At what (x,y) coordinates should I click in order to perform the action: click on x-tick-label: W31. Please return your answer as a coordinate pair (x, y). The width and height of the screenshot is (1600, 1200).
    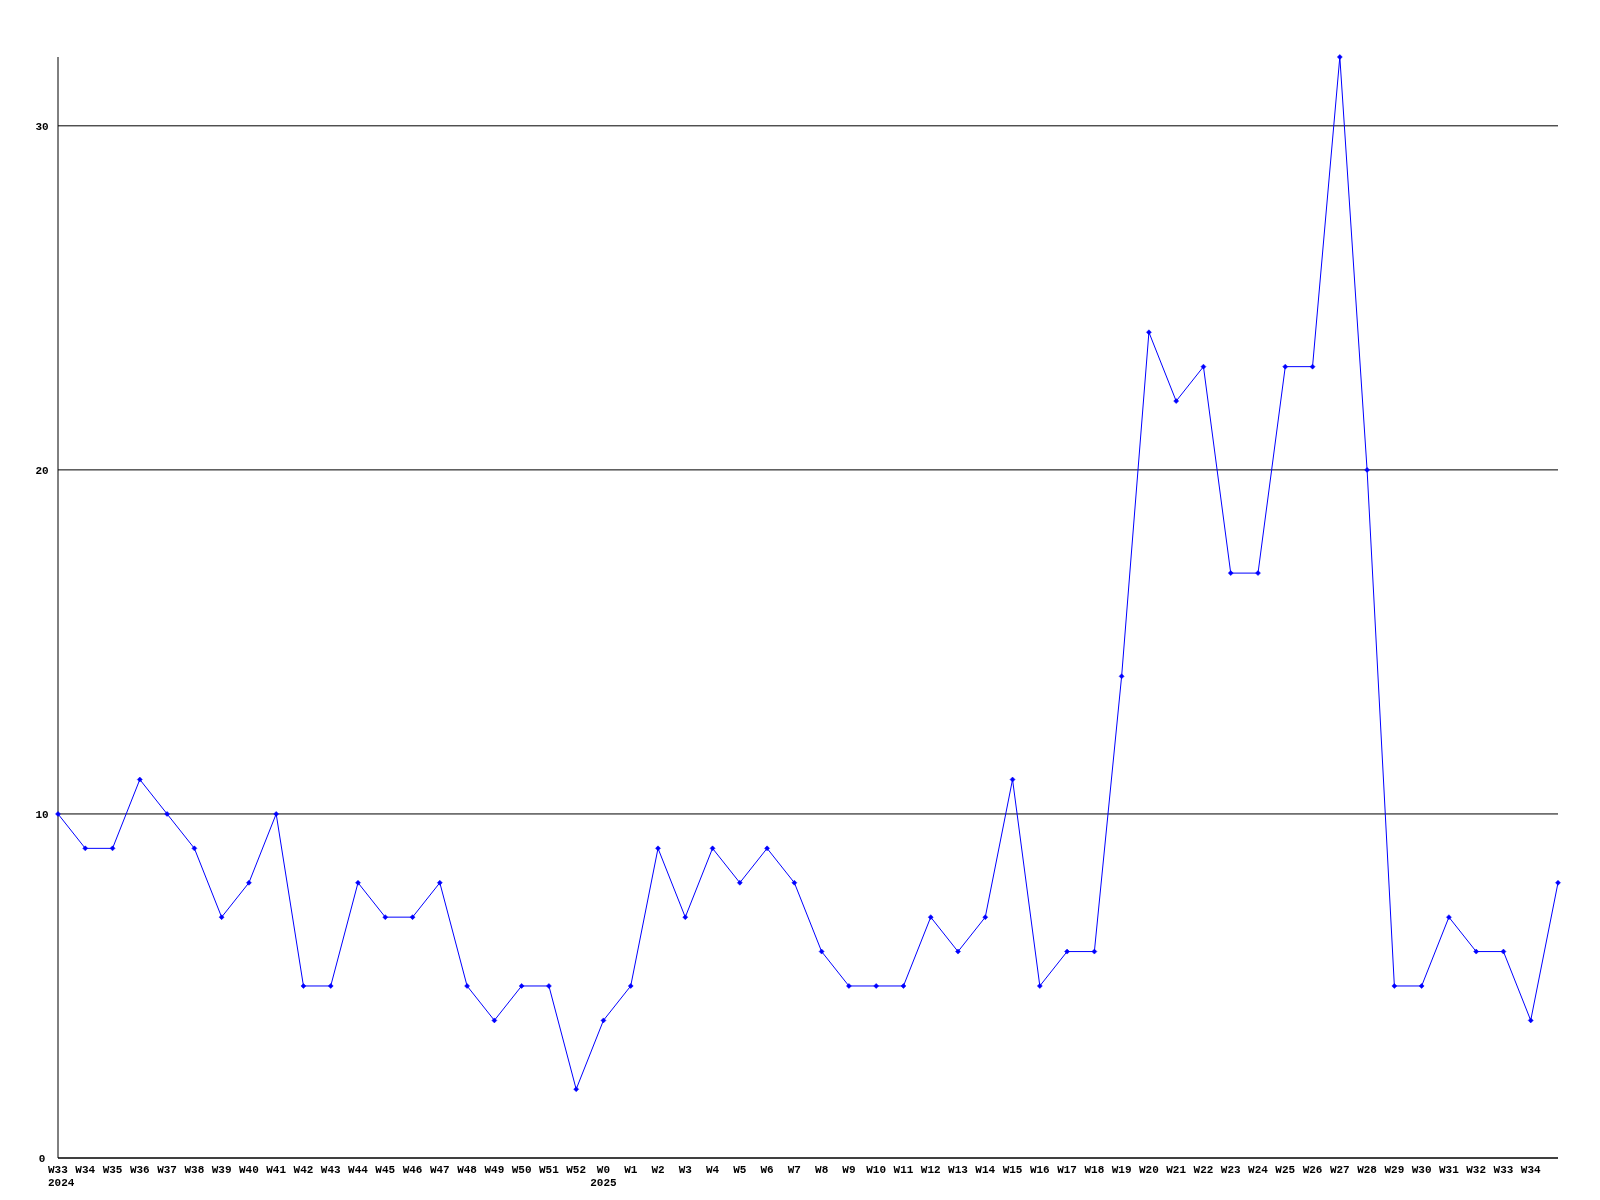
    Looking at the image, I should click on (1449, 1170).